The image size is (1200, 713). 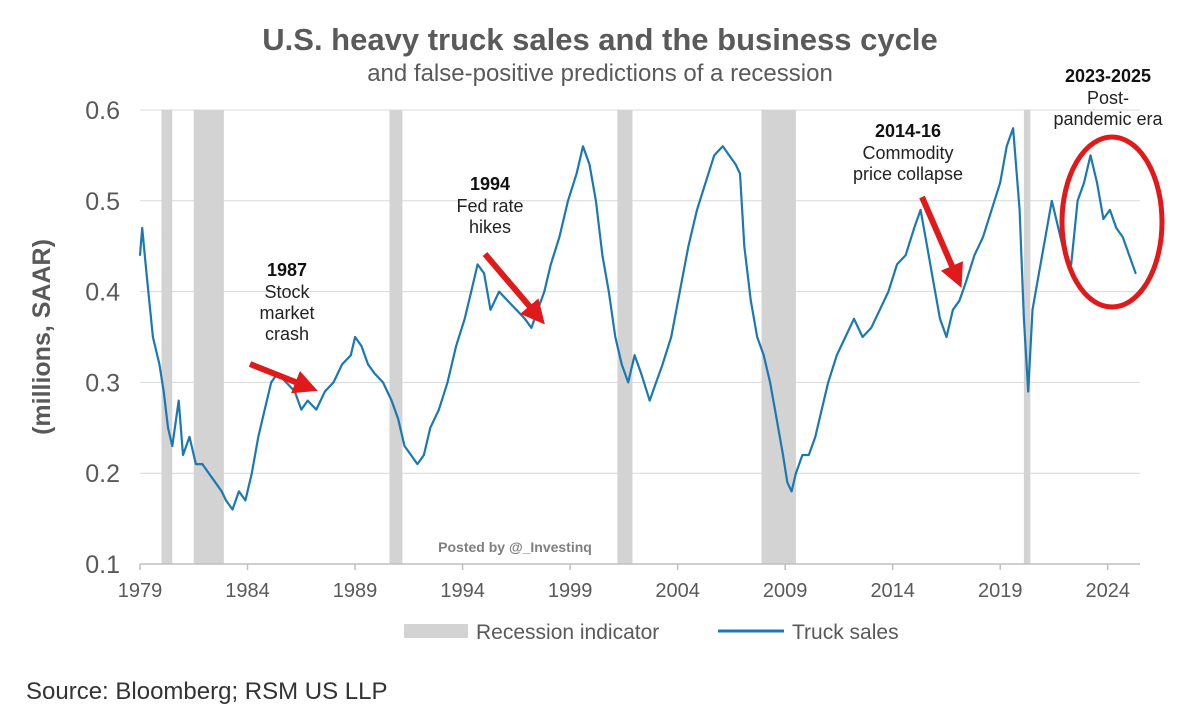 I want to click on annotation-text: pandemic era, so click(x=1108, y=119).